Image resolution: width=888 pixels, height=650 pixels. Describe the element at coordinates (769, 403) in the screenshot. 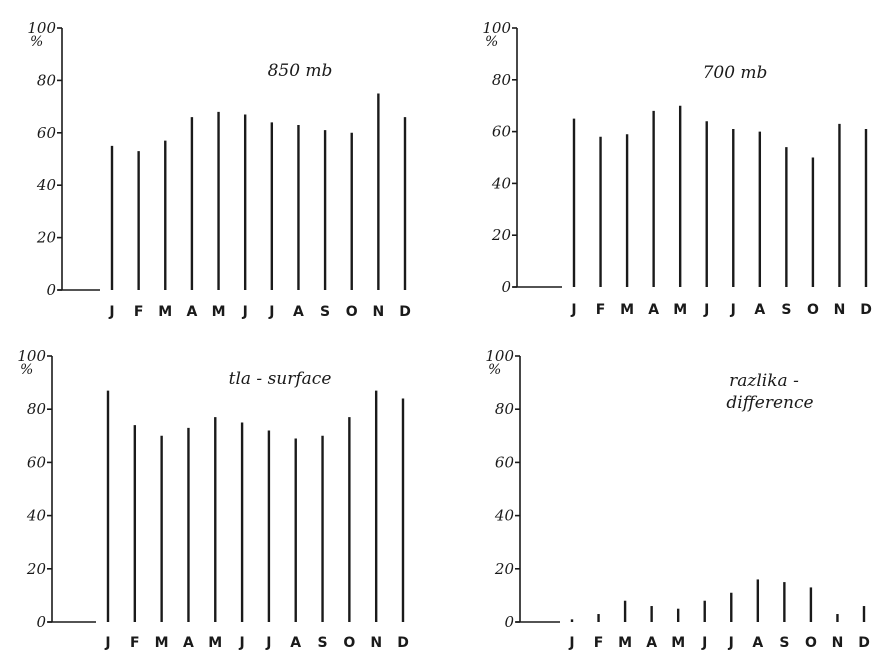

I see `panel-title-line: difference` at that location.